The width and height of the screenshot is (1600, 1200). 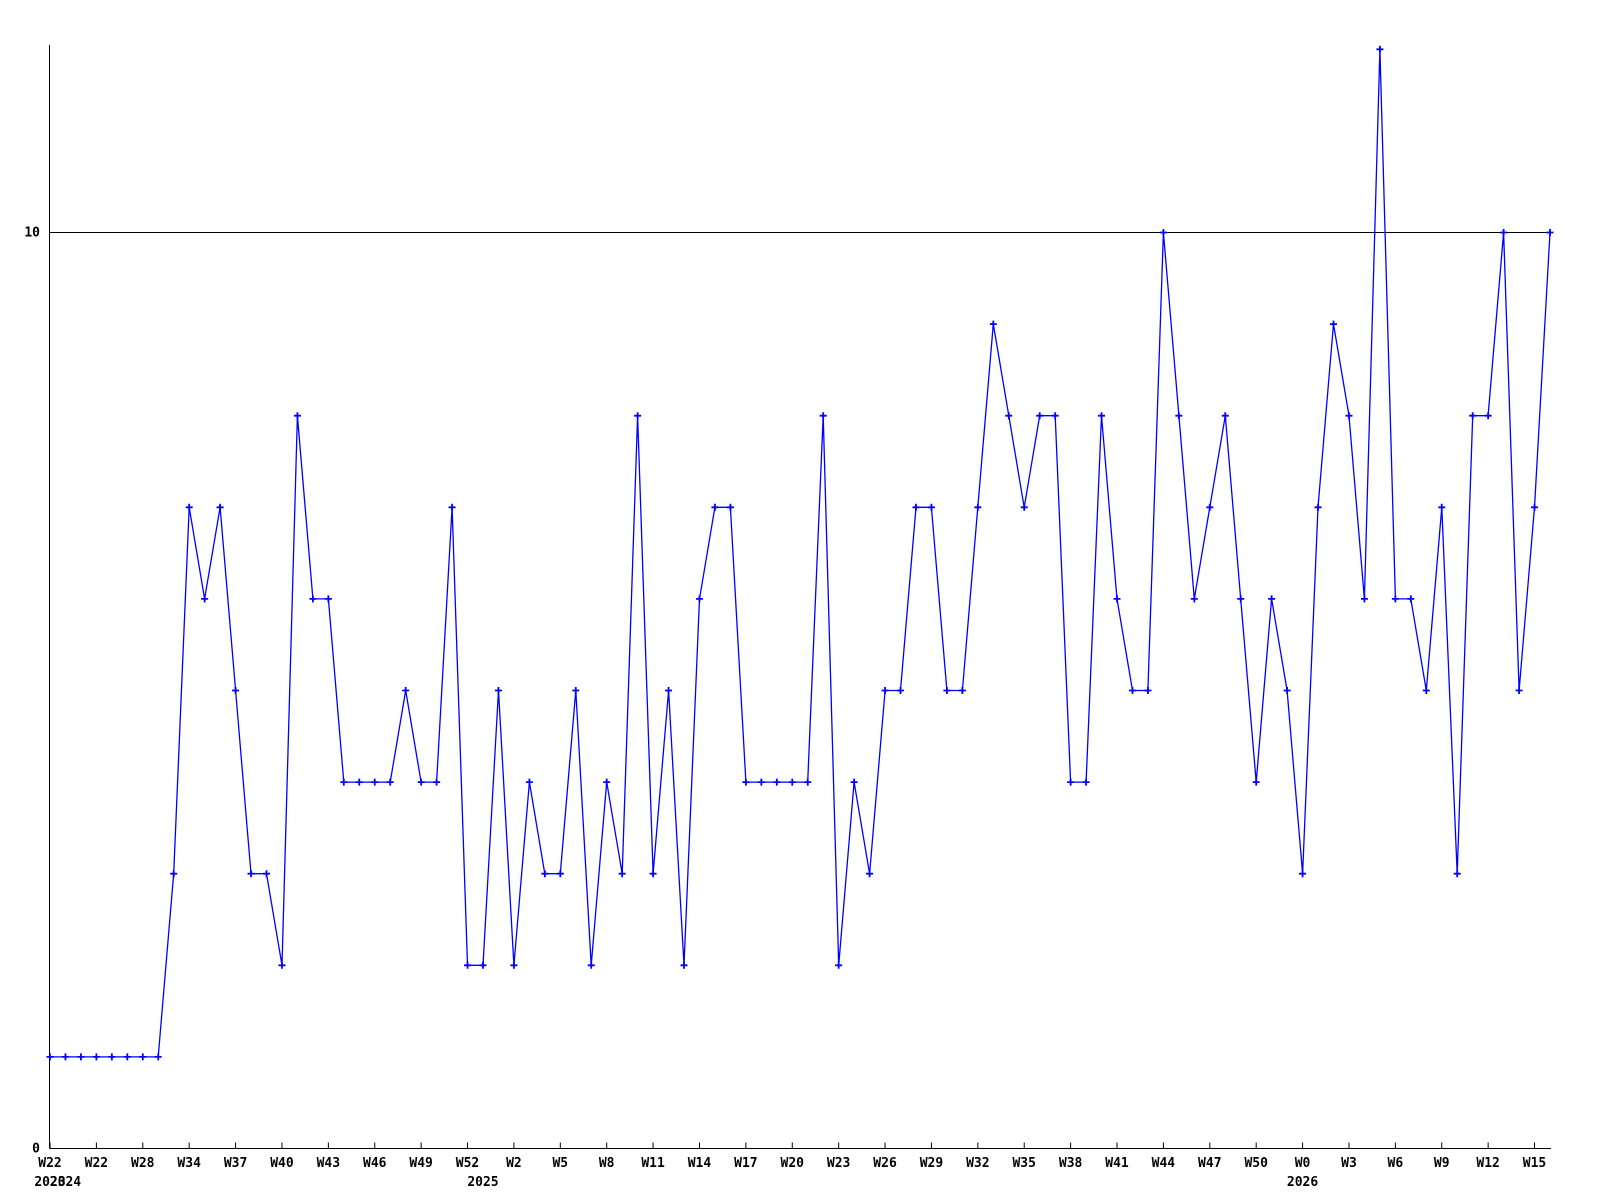 I want to click on year-label: 2026, so click(x=1302, y=1182).